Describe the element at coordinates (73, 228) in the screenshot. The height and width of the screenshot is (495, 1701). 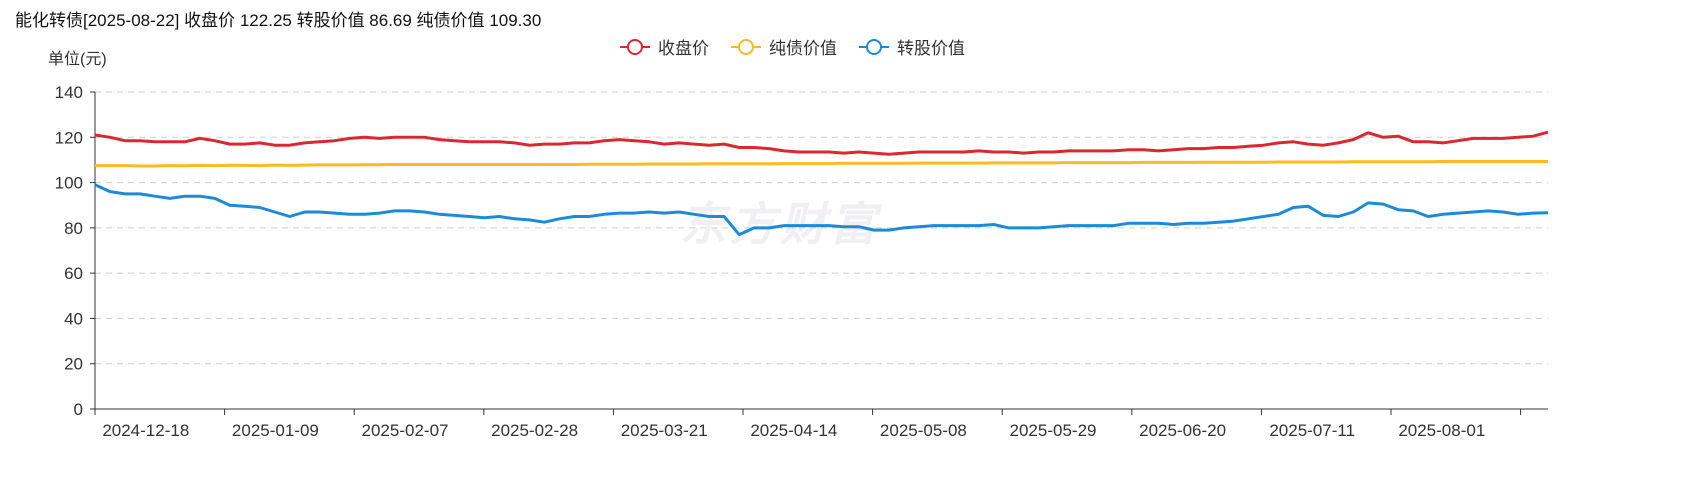
I see `y-tick-label: 80` at that location.